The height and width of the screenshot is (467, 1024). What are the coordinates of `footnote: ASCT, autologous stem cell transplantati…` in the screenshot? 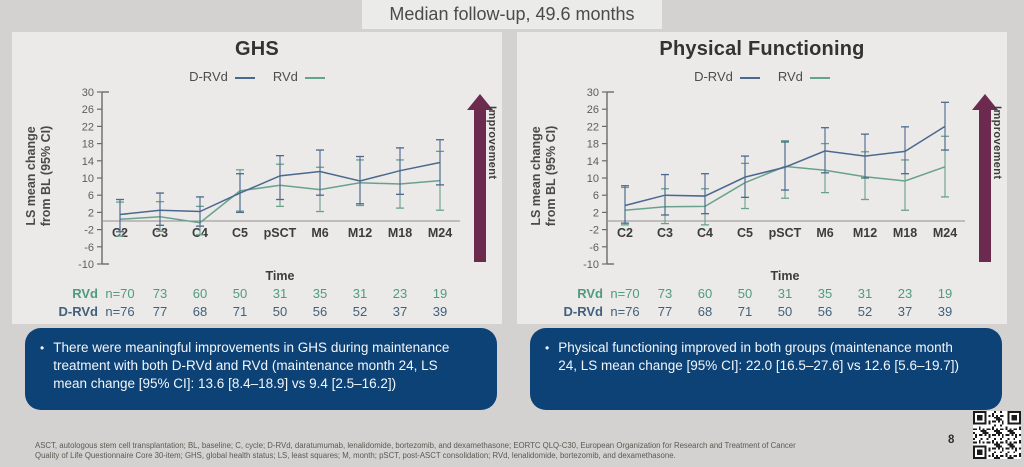 It's located at (485, 450).